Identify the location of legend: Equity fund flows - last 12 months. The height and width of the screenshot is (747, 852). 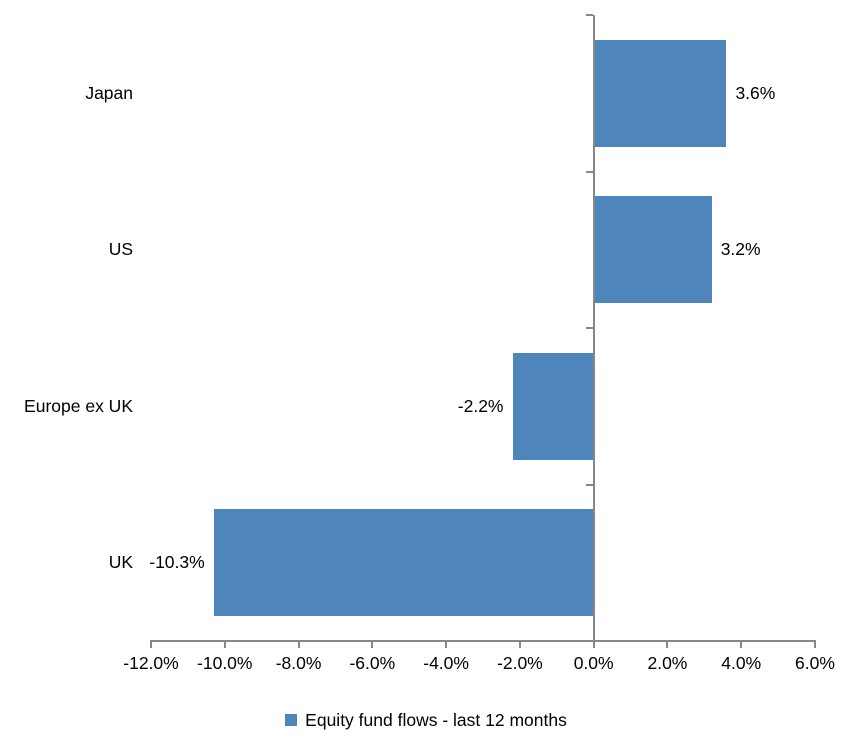
(426, 720).